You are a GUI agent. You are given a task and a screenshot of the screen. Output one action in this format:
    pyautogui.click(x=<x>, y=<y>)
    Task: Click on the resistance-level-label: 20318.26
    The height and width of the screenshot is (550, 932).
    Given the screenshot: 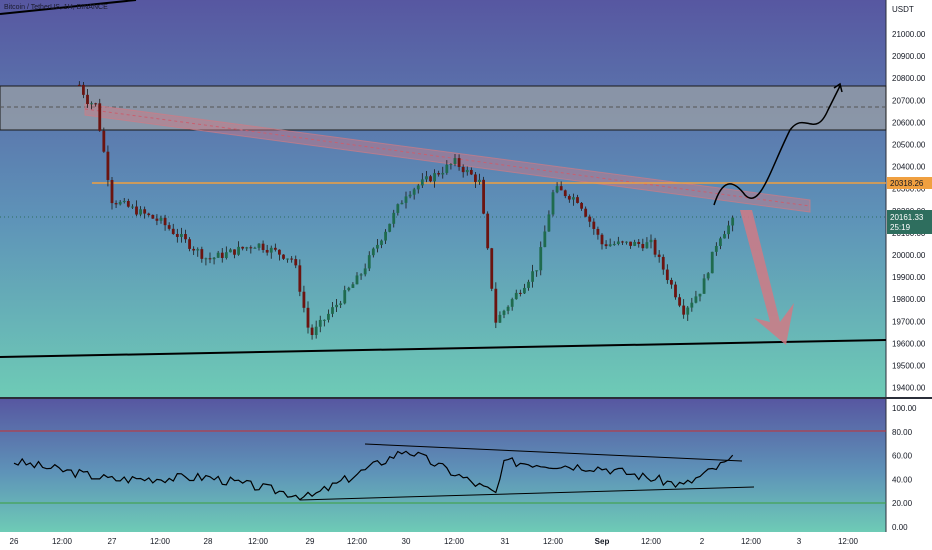 What is the action you would take?
    pyautogui.click(x=907, y=183)
    